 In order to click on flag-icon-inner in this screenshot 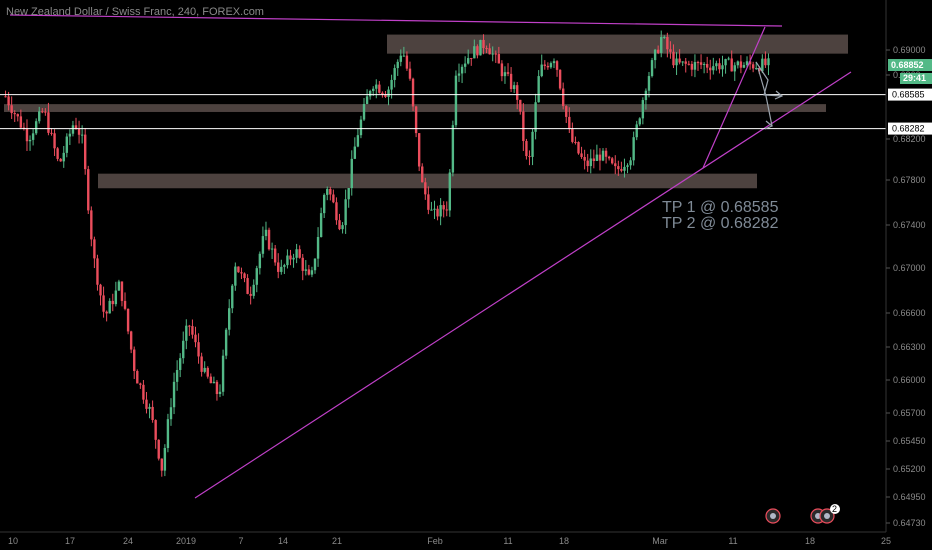, I will do `click(773, 516)`.